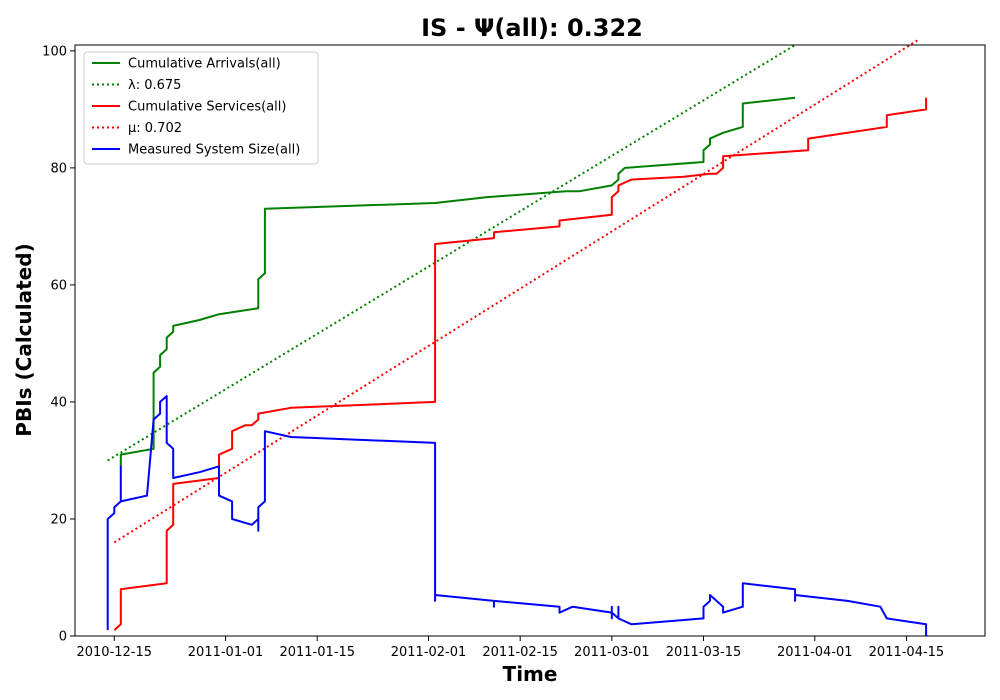 This screenshot has height=700, width=1000. Describe the element at coordinates (58, 344) in the screenshot. I see `y-axis: 0 20 40 60 80 100` at that location.